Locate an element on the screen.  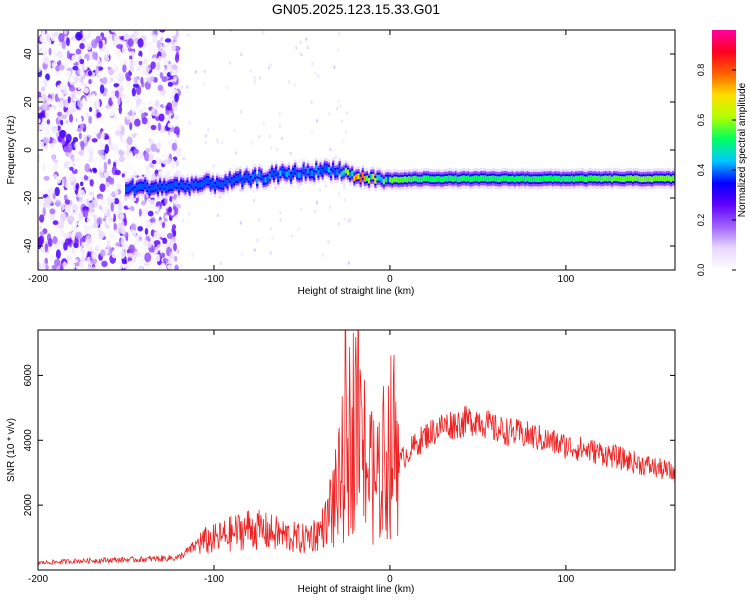
colorbar-ticks: 0.0 0.2 0.4 0.6 0.8 is located at coordinates (716, 170).